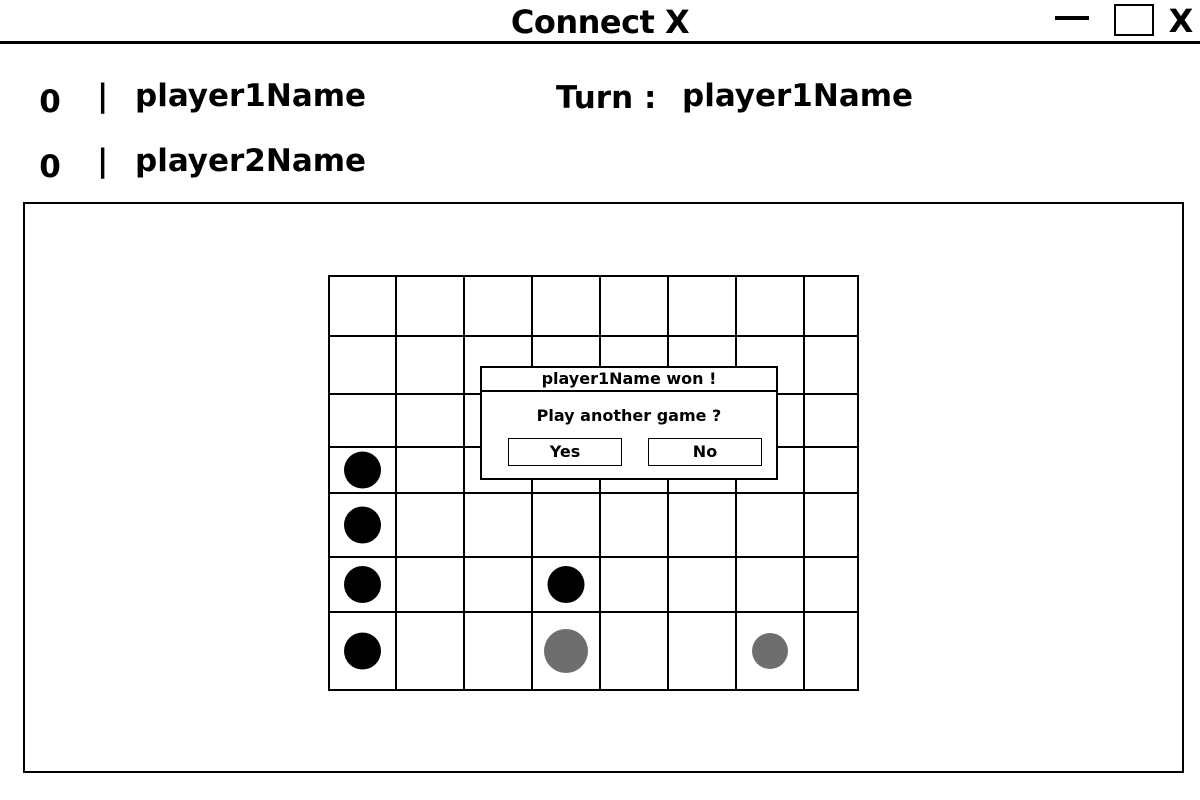 This screenshot has width=1200, height=800. I want to click on turn-label: Turn, so click(595, 98).